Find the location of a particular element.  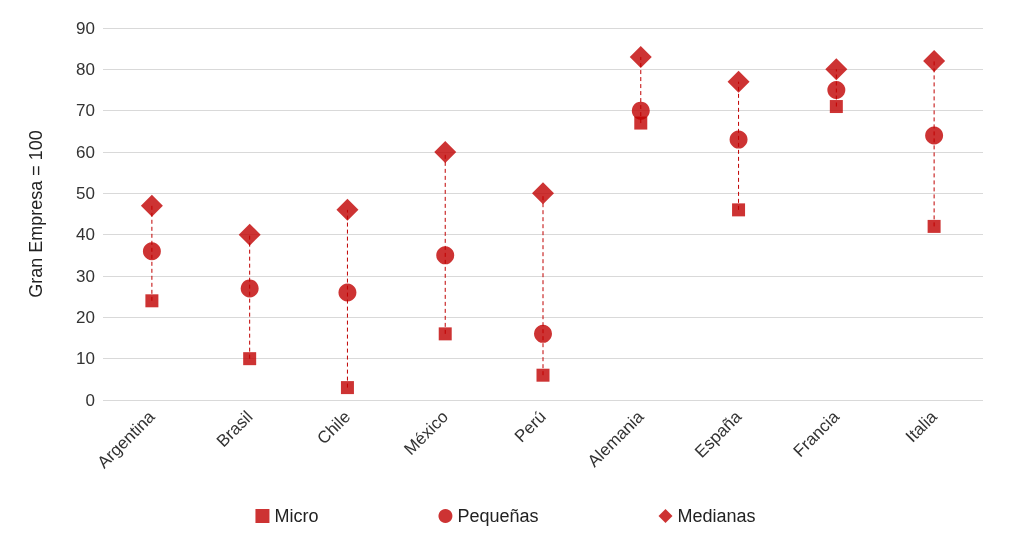

y-tick-label: 90 is located at coordinates (85, 28).